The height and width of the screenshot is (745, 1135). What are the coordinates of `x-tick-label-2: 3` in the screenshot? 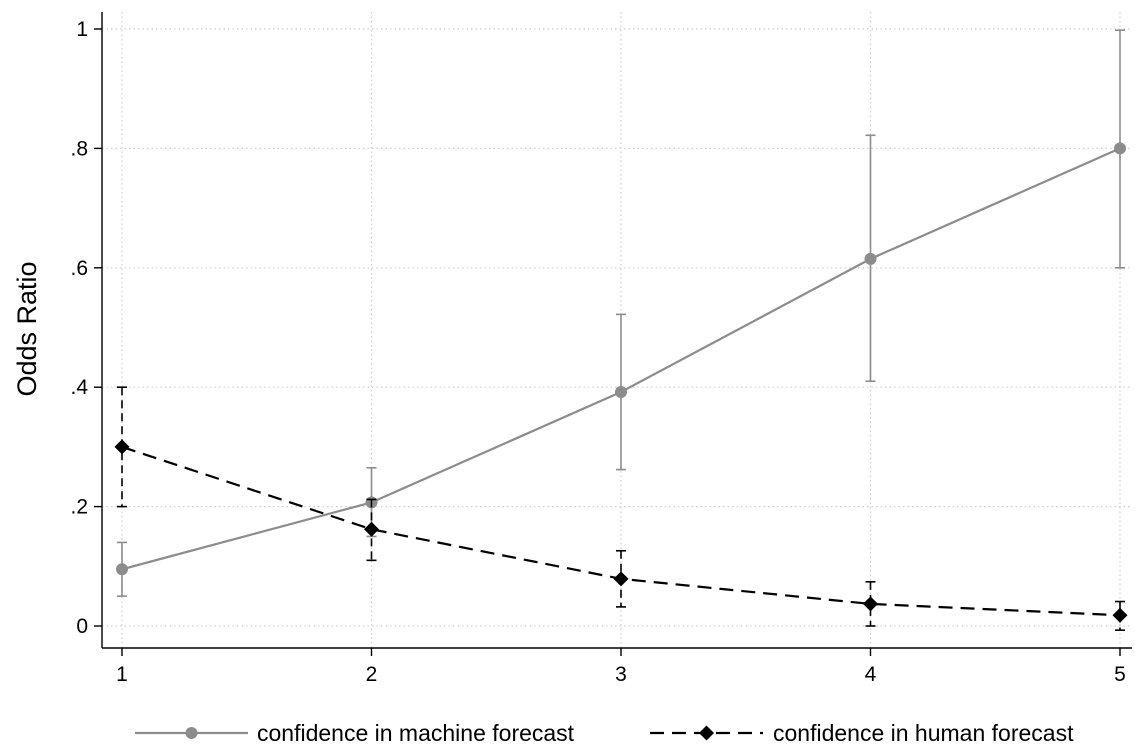 It's located at (621, 674).